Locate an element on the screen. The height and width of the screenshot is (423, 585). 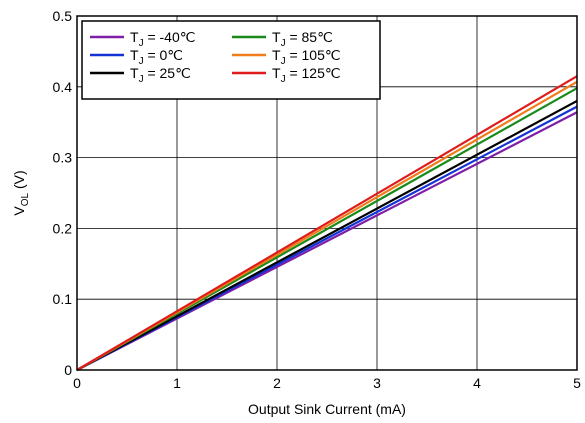
y-tick-label: 0.3 is located at coordinates (63, 158).